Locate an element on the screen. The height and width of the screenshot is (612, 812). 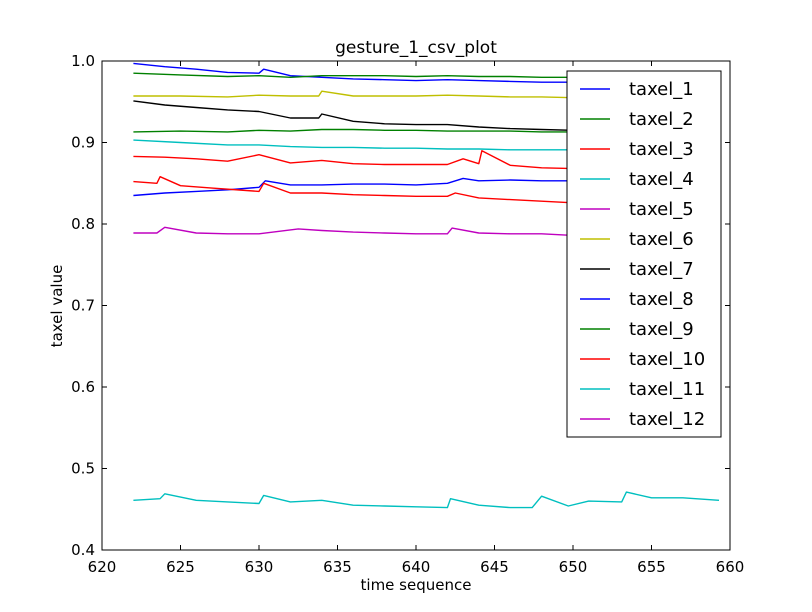
x-tick-label: 660 is located at coordinates (730, 567).